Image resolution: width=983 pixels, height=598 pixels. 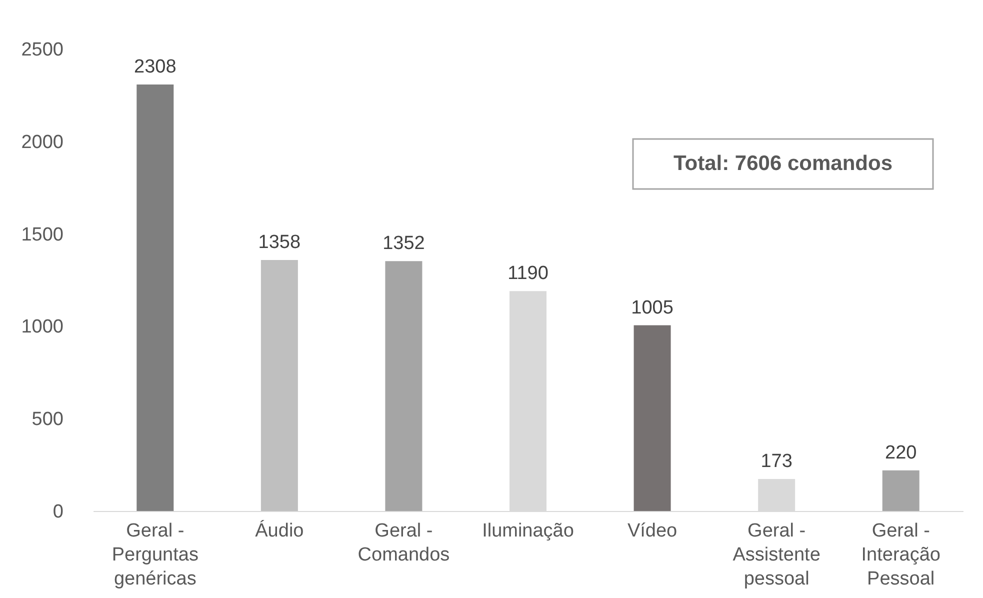 What do you see at coordinates (776, 555) in the screenshot?
I see `x-tick-label: Geral - Assistente pessoal` at bounding box center [776, 555].